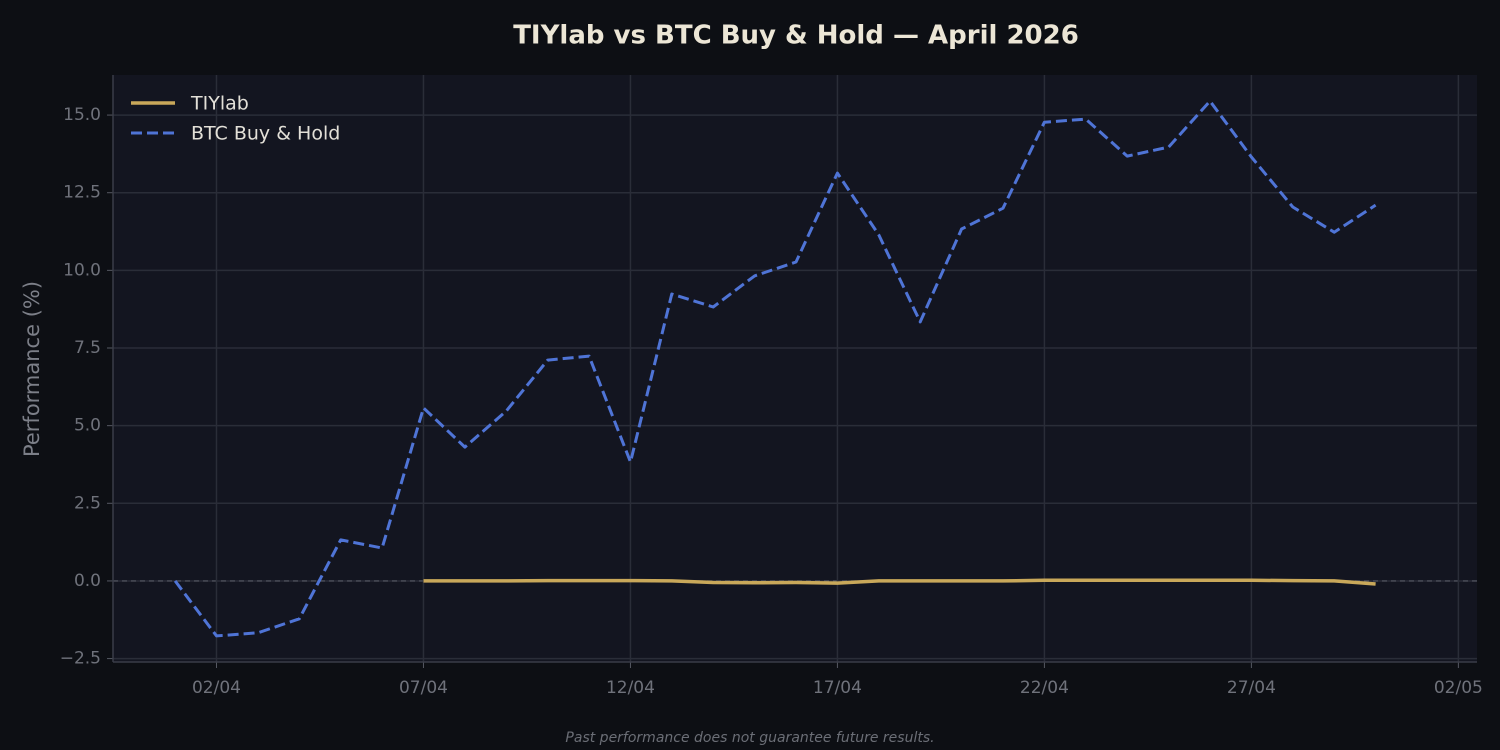 This screenshot has height=750, width=1500. Describe the element at coordinates (265, 134) in the screenshot. I see `legend-label: BTC Buy & Hold` at that location.